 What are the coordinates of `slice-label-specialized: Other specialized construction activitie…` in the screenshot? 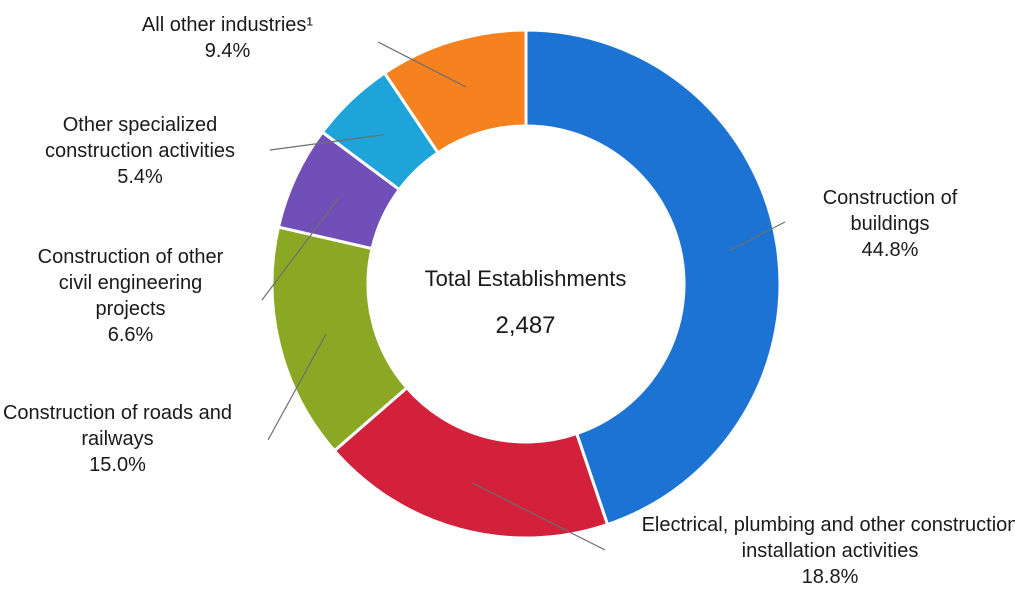 It's located at (140, 151).